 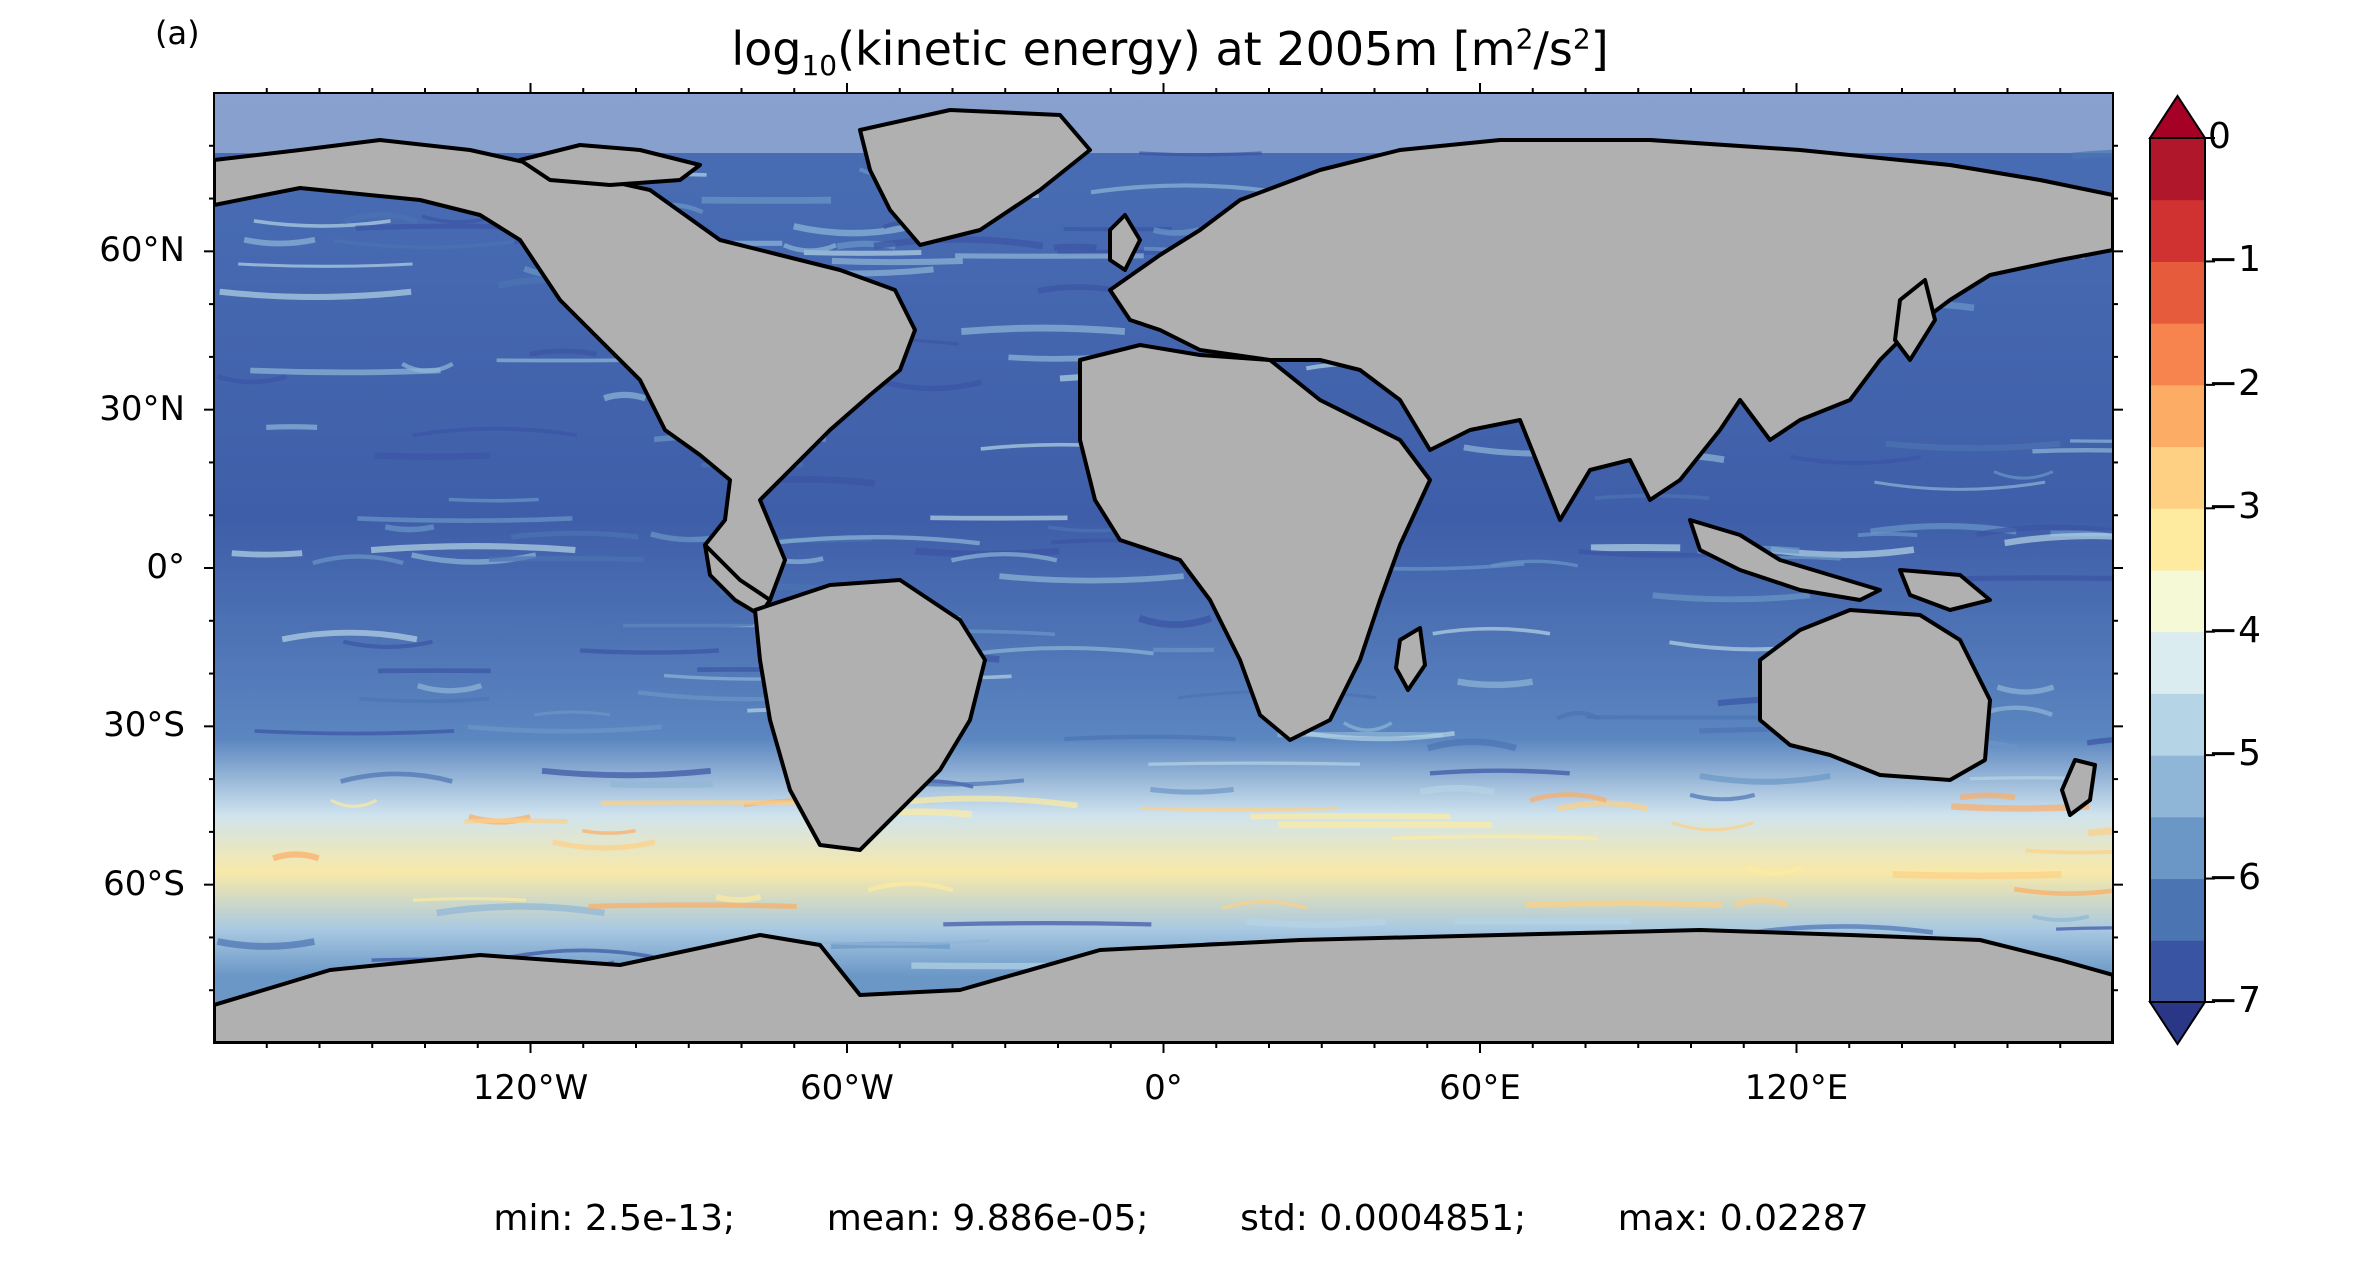 I want to click on title-sup-2: 2, so click(x=1581, y=39).